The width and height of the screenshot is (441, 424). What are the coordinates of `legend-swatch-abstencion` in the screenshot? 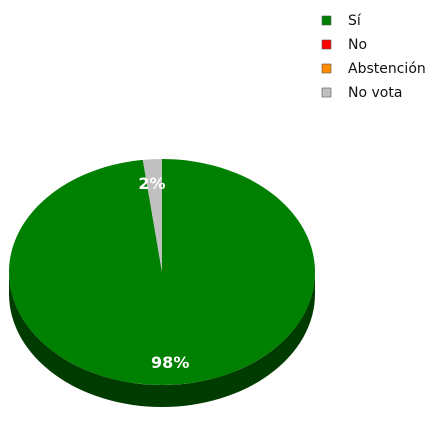 It's located at (326, 68).